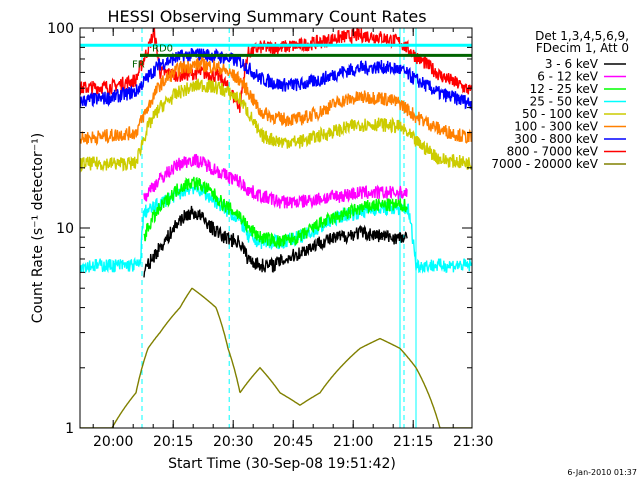 The image size is (640, 480). I want to click on legend-label-8: 7000 - 20000 keV, so click(544, 164).